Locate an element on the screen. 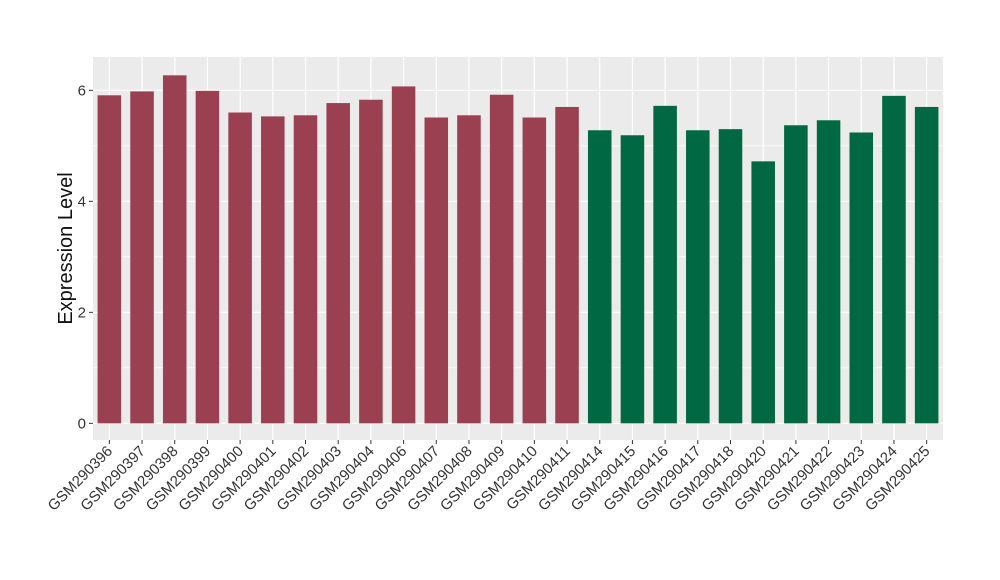 The image size is (1000, 580). y-axis-title: Expression Level is located at coordinates (66, 248).